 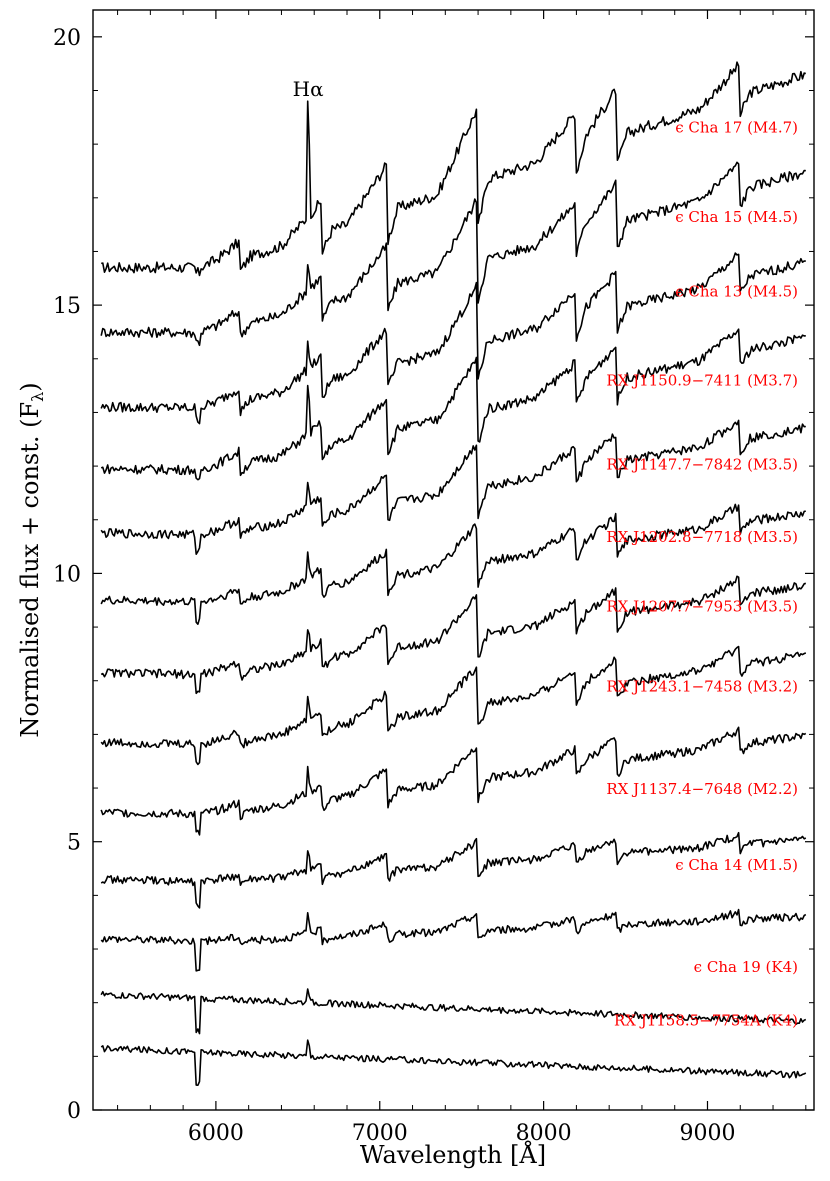 I want to click on spectrum-label-6: RX J1202.8−7718 (M3.5), so click(x=702, y=537).